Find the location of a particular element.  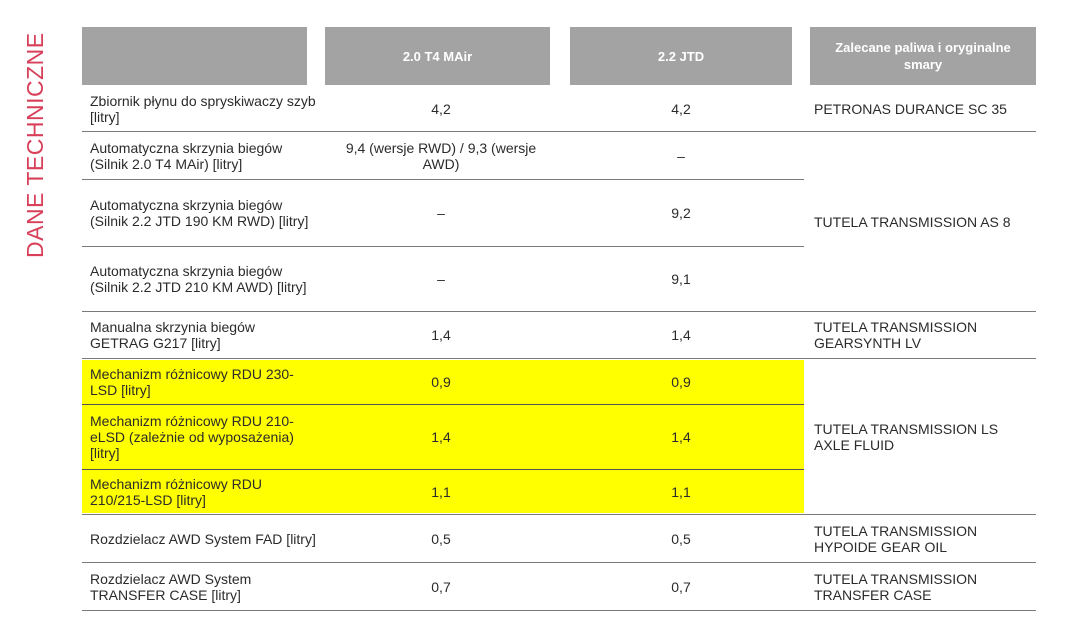

row-value-22: – is located at coordinates (681, 155).